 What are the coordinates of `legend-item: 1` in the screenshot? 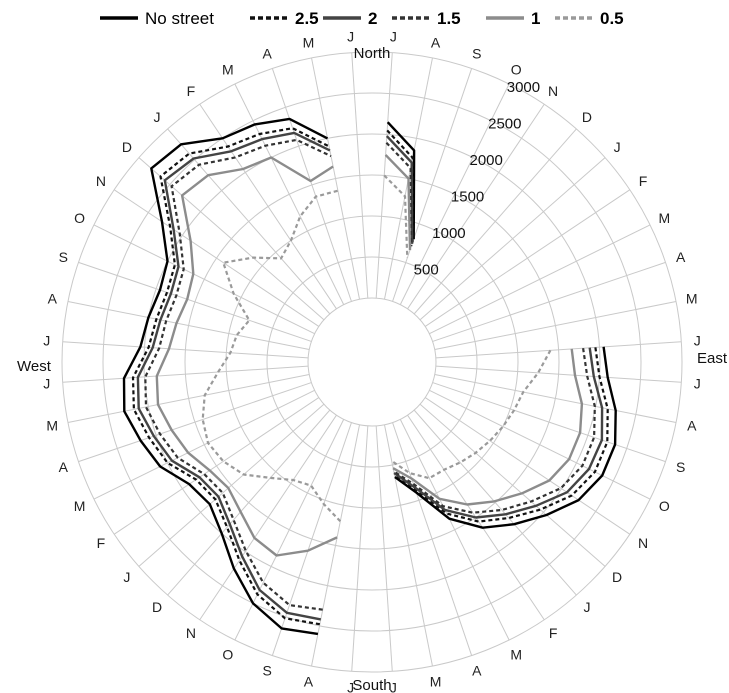 It's located at (513, 18).